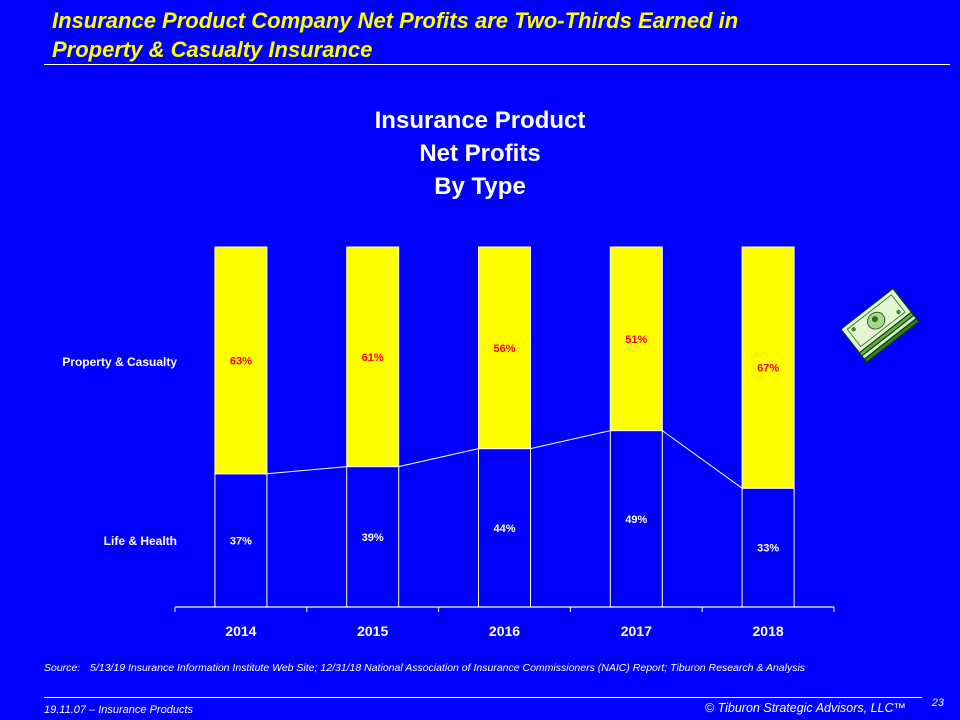 The width and height of the screenshot is (960, 720). I want to click on bar-property-casualty-2018, so click(768, 367).